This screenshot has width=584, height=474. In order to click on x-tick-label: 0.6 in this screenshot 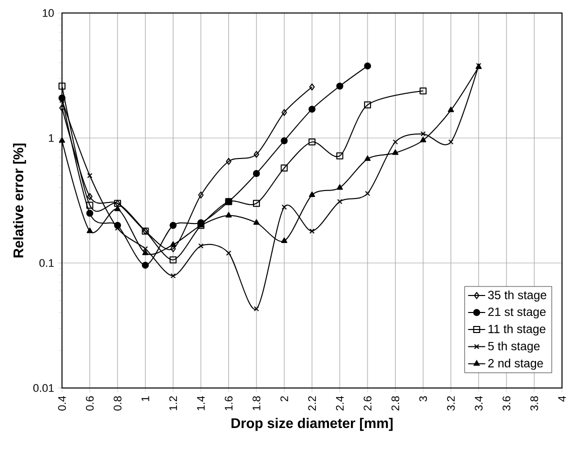, I will do `click(90, 403)`.